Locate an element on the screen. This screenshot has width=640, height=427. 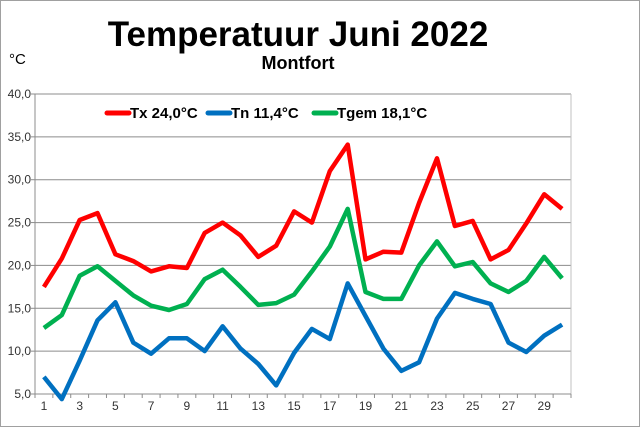
y-tick-label: 30,0 is located at coordinates (20, 180).